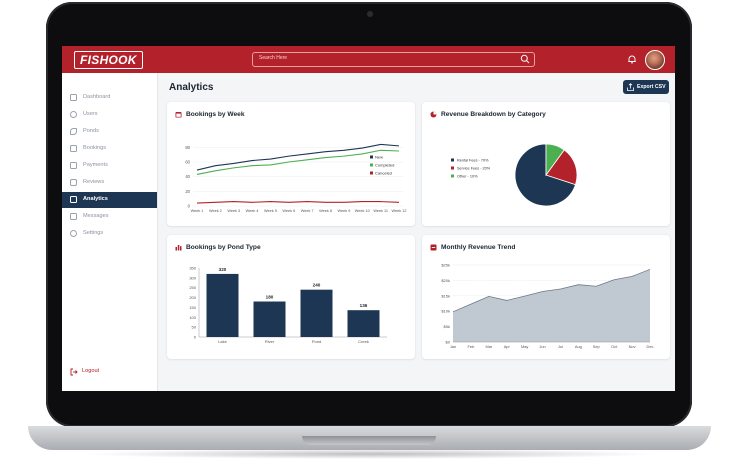  Describe the element at coordinates (178, 248) in the screenshot. I see `bar-chart-icon` at that location.